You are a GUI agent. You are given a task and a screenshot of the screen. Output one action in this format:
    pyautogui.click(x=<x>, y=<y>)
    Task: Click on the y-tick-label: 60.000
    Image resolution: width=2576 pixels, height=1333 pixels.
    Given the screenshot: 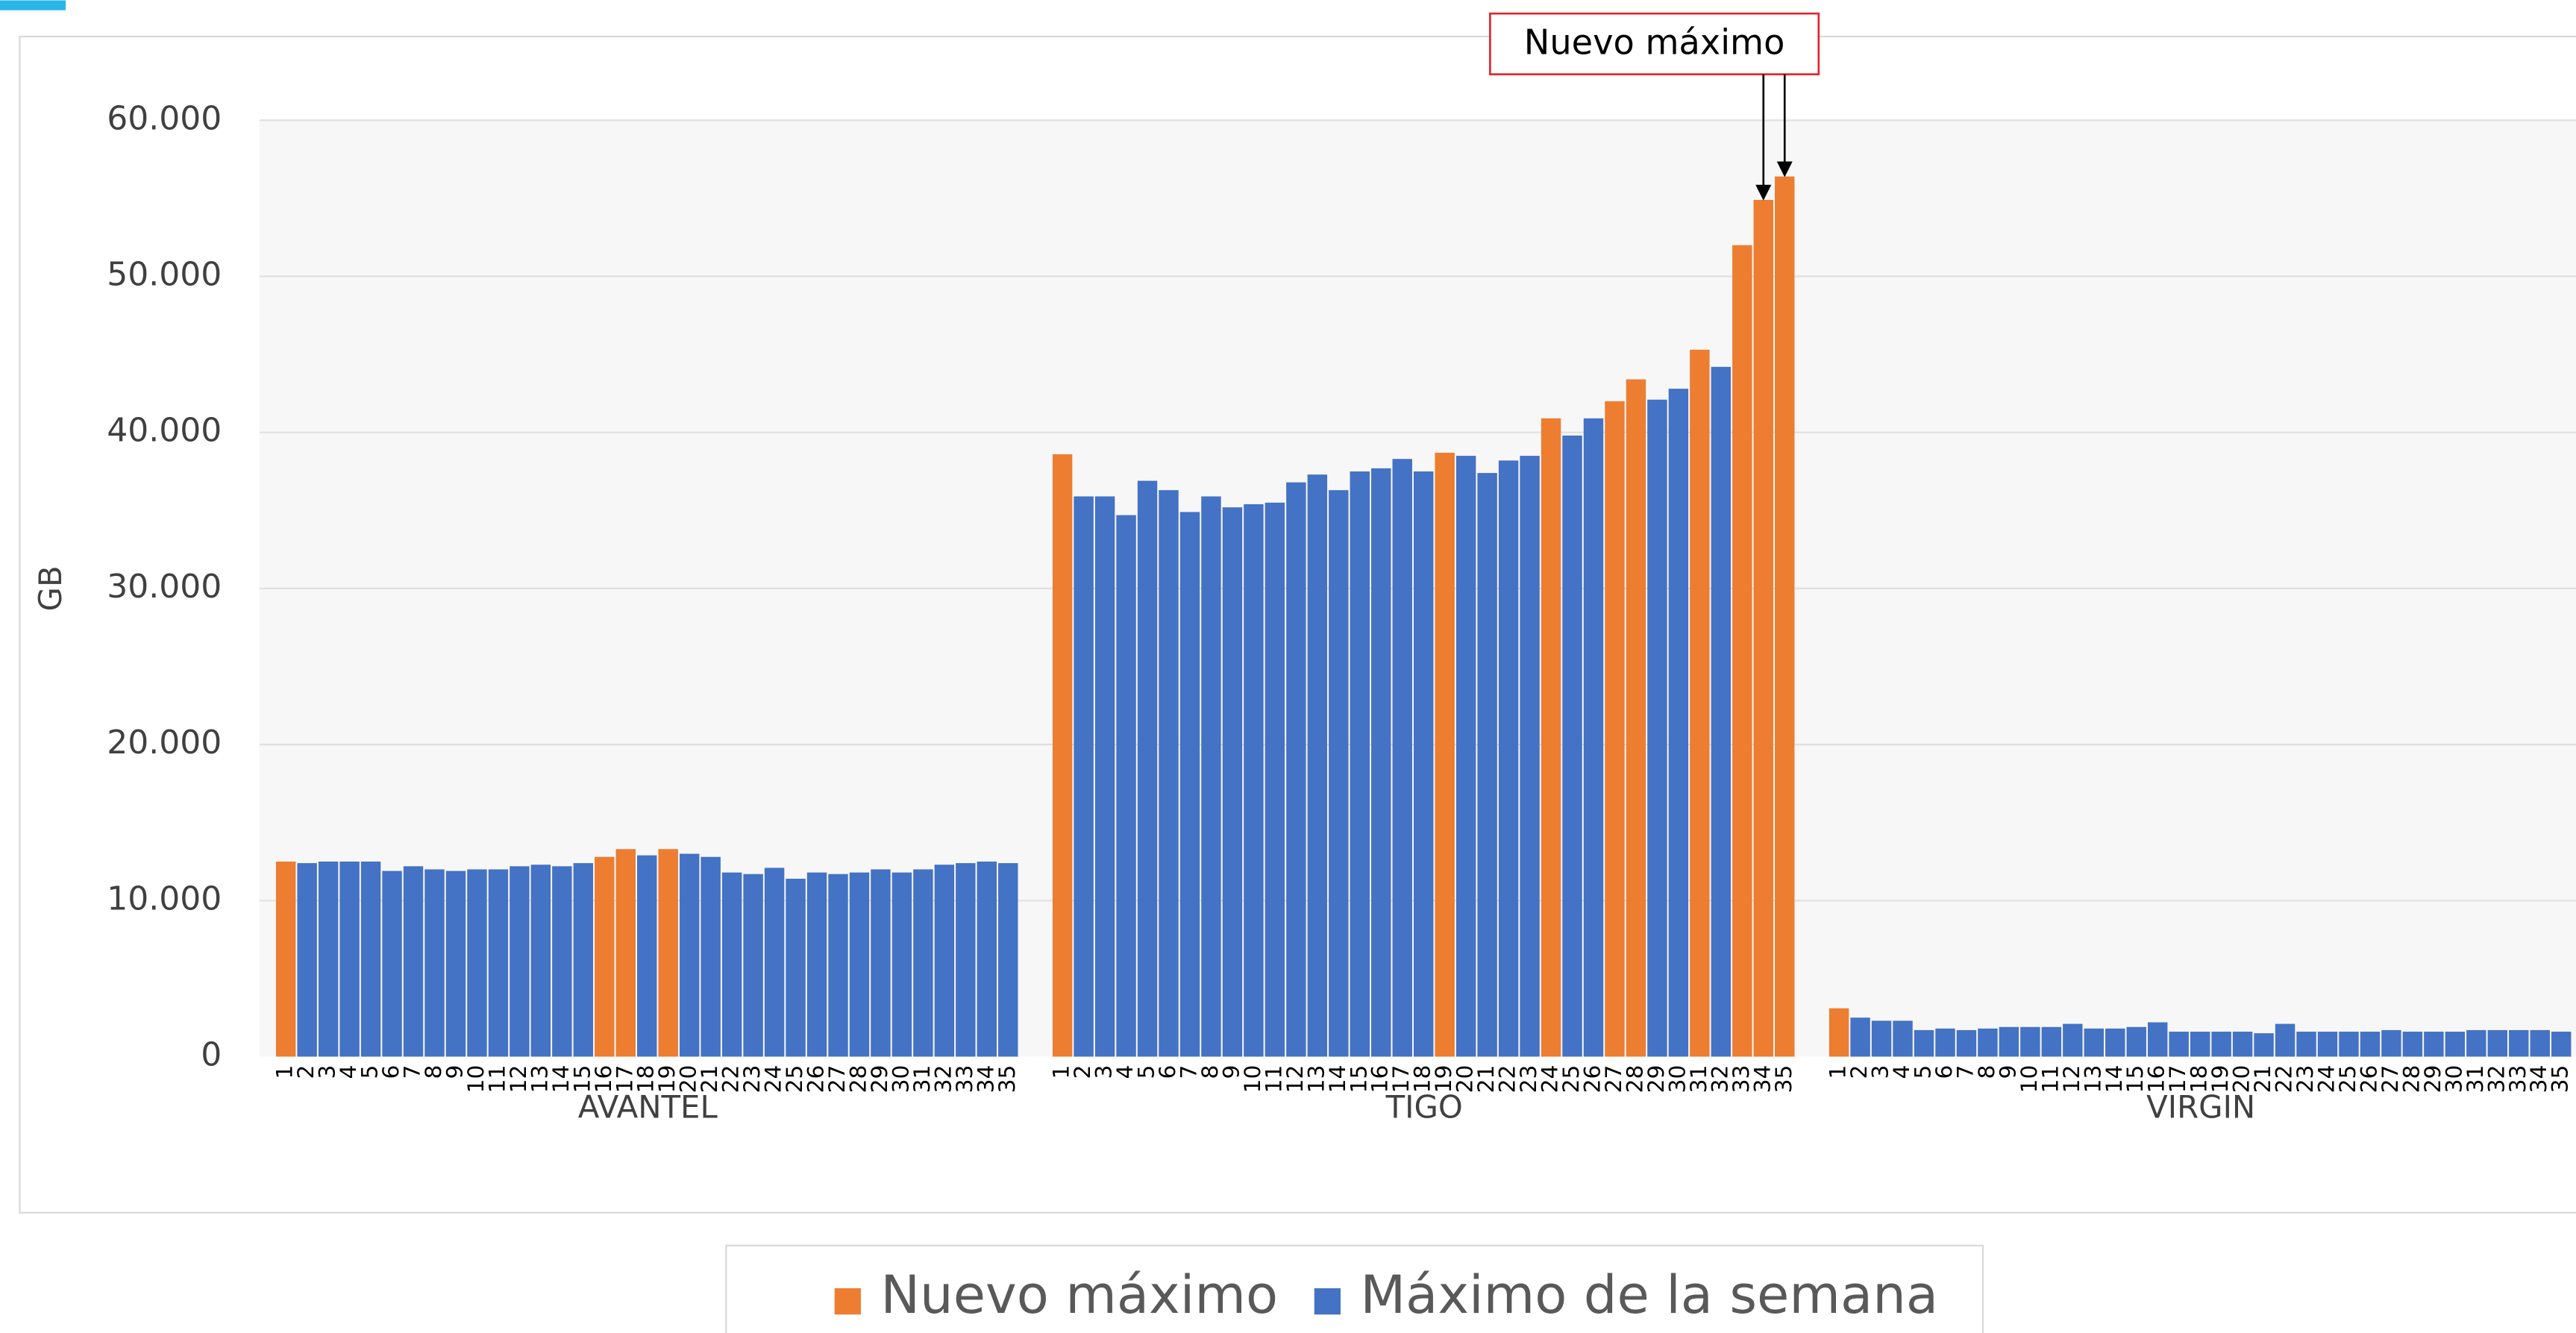 What is the action you would take?
    pyautogui.click(x=164, y=118)
    